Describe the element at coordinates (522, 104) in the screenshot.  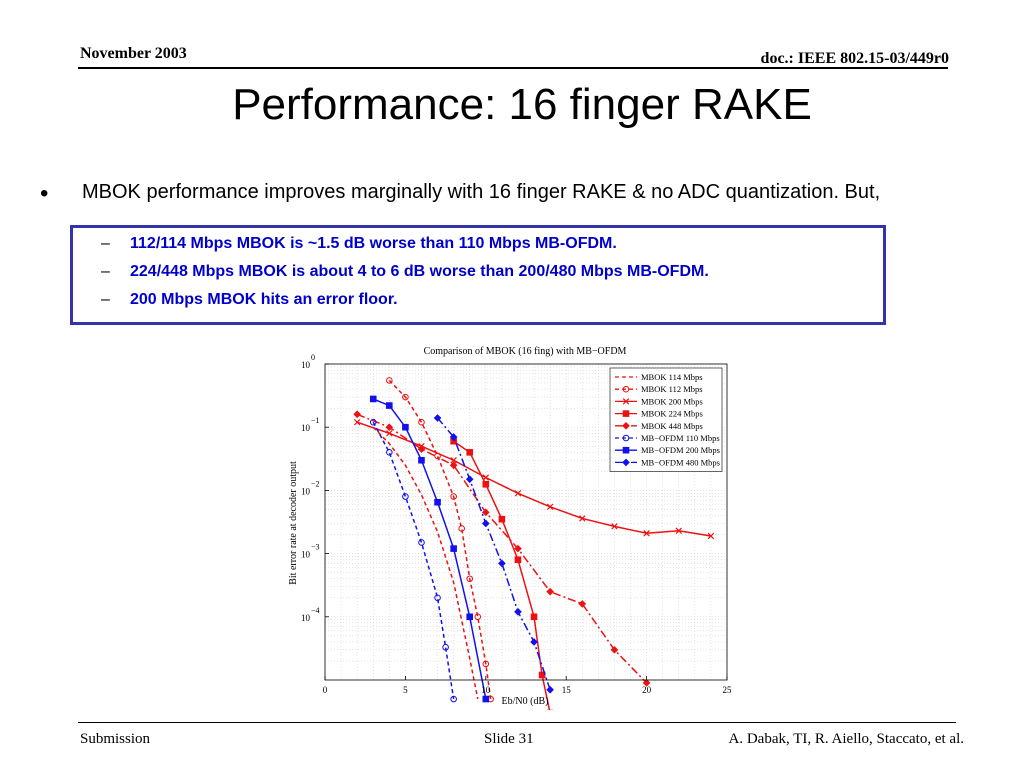
I see `slide-title: Performance: 16 finger RAKE` at that location.